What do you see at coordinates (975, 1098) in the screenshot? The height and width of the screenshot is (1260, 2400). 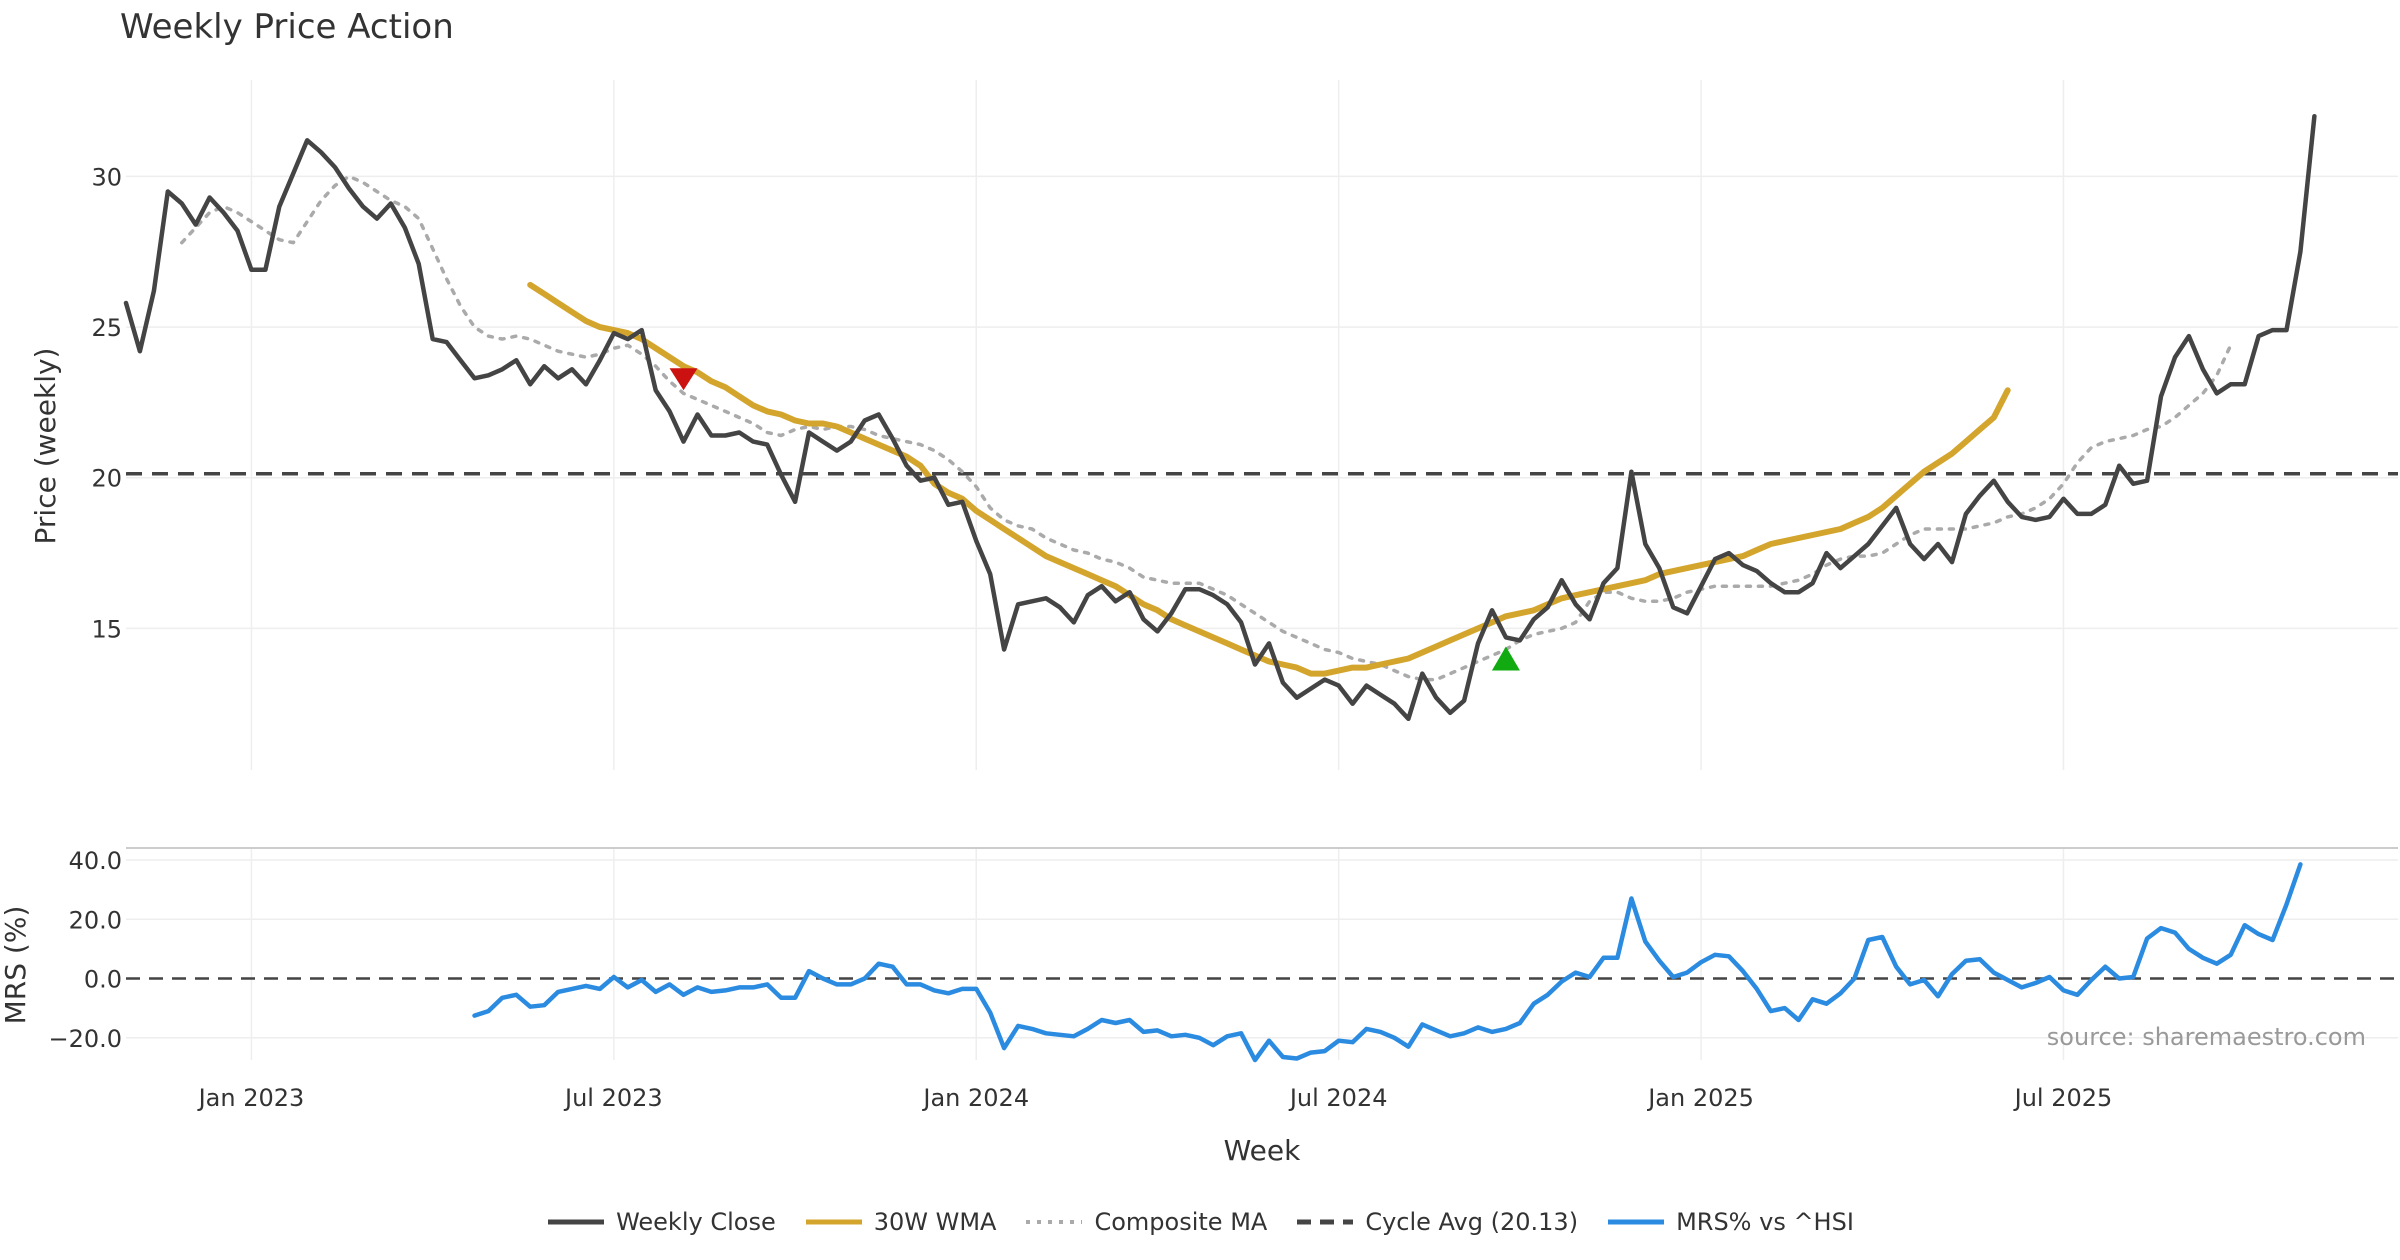 I see `x-tick-label: Jan 2024` at bounding box center [975, 1098].